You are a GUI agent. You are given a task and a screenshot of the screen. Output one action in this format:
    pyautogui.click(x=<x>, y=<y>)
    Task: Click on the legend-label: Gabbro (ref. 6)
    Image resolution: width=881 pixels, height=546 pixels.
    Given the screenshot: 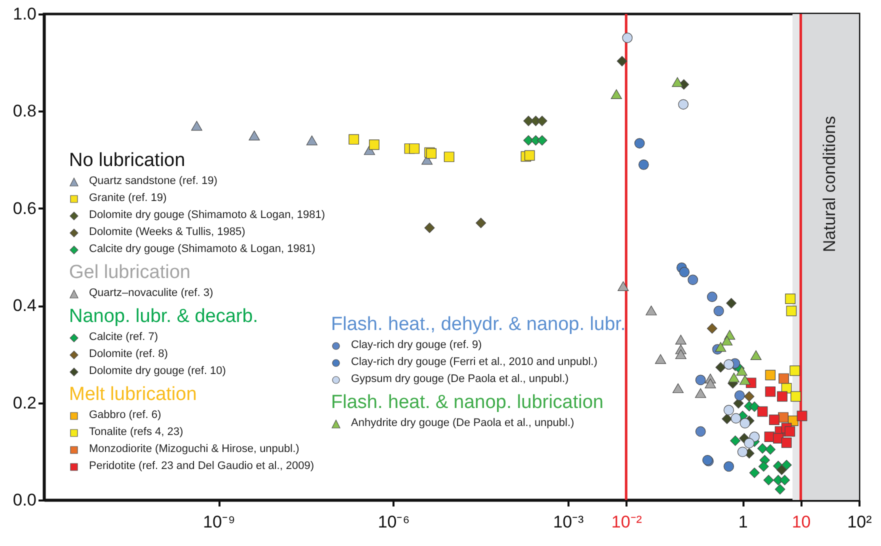 What is the action you would take?
    pyautogui.click(x=125, y=415)
    